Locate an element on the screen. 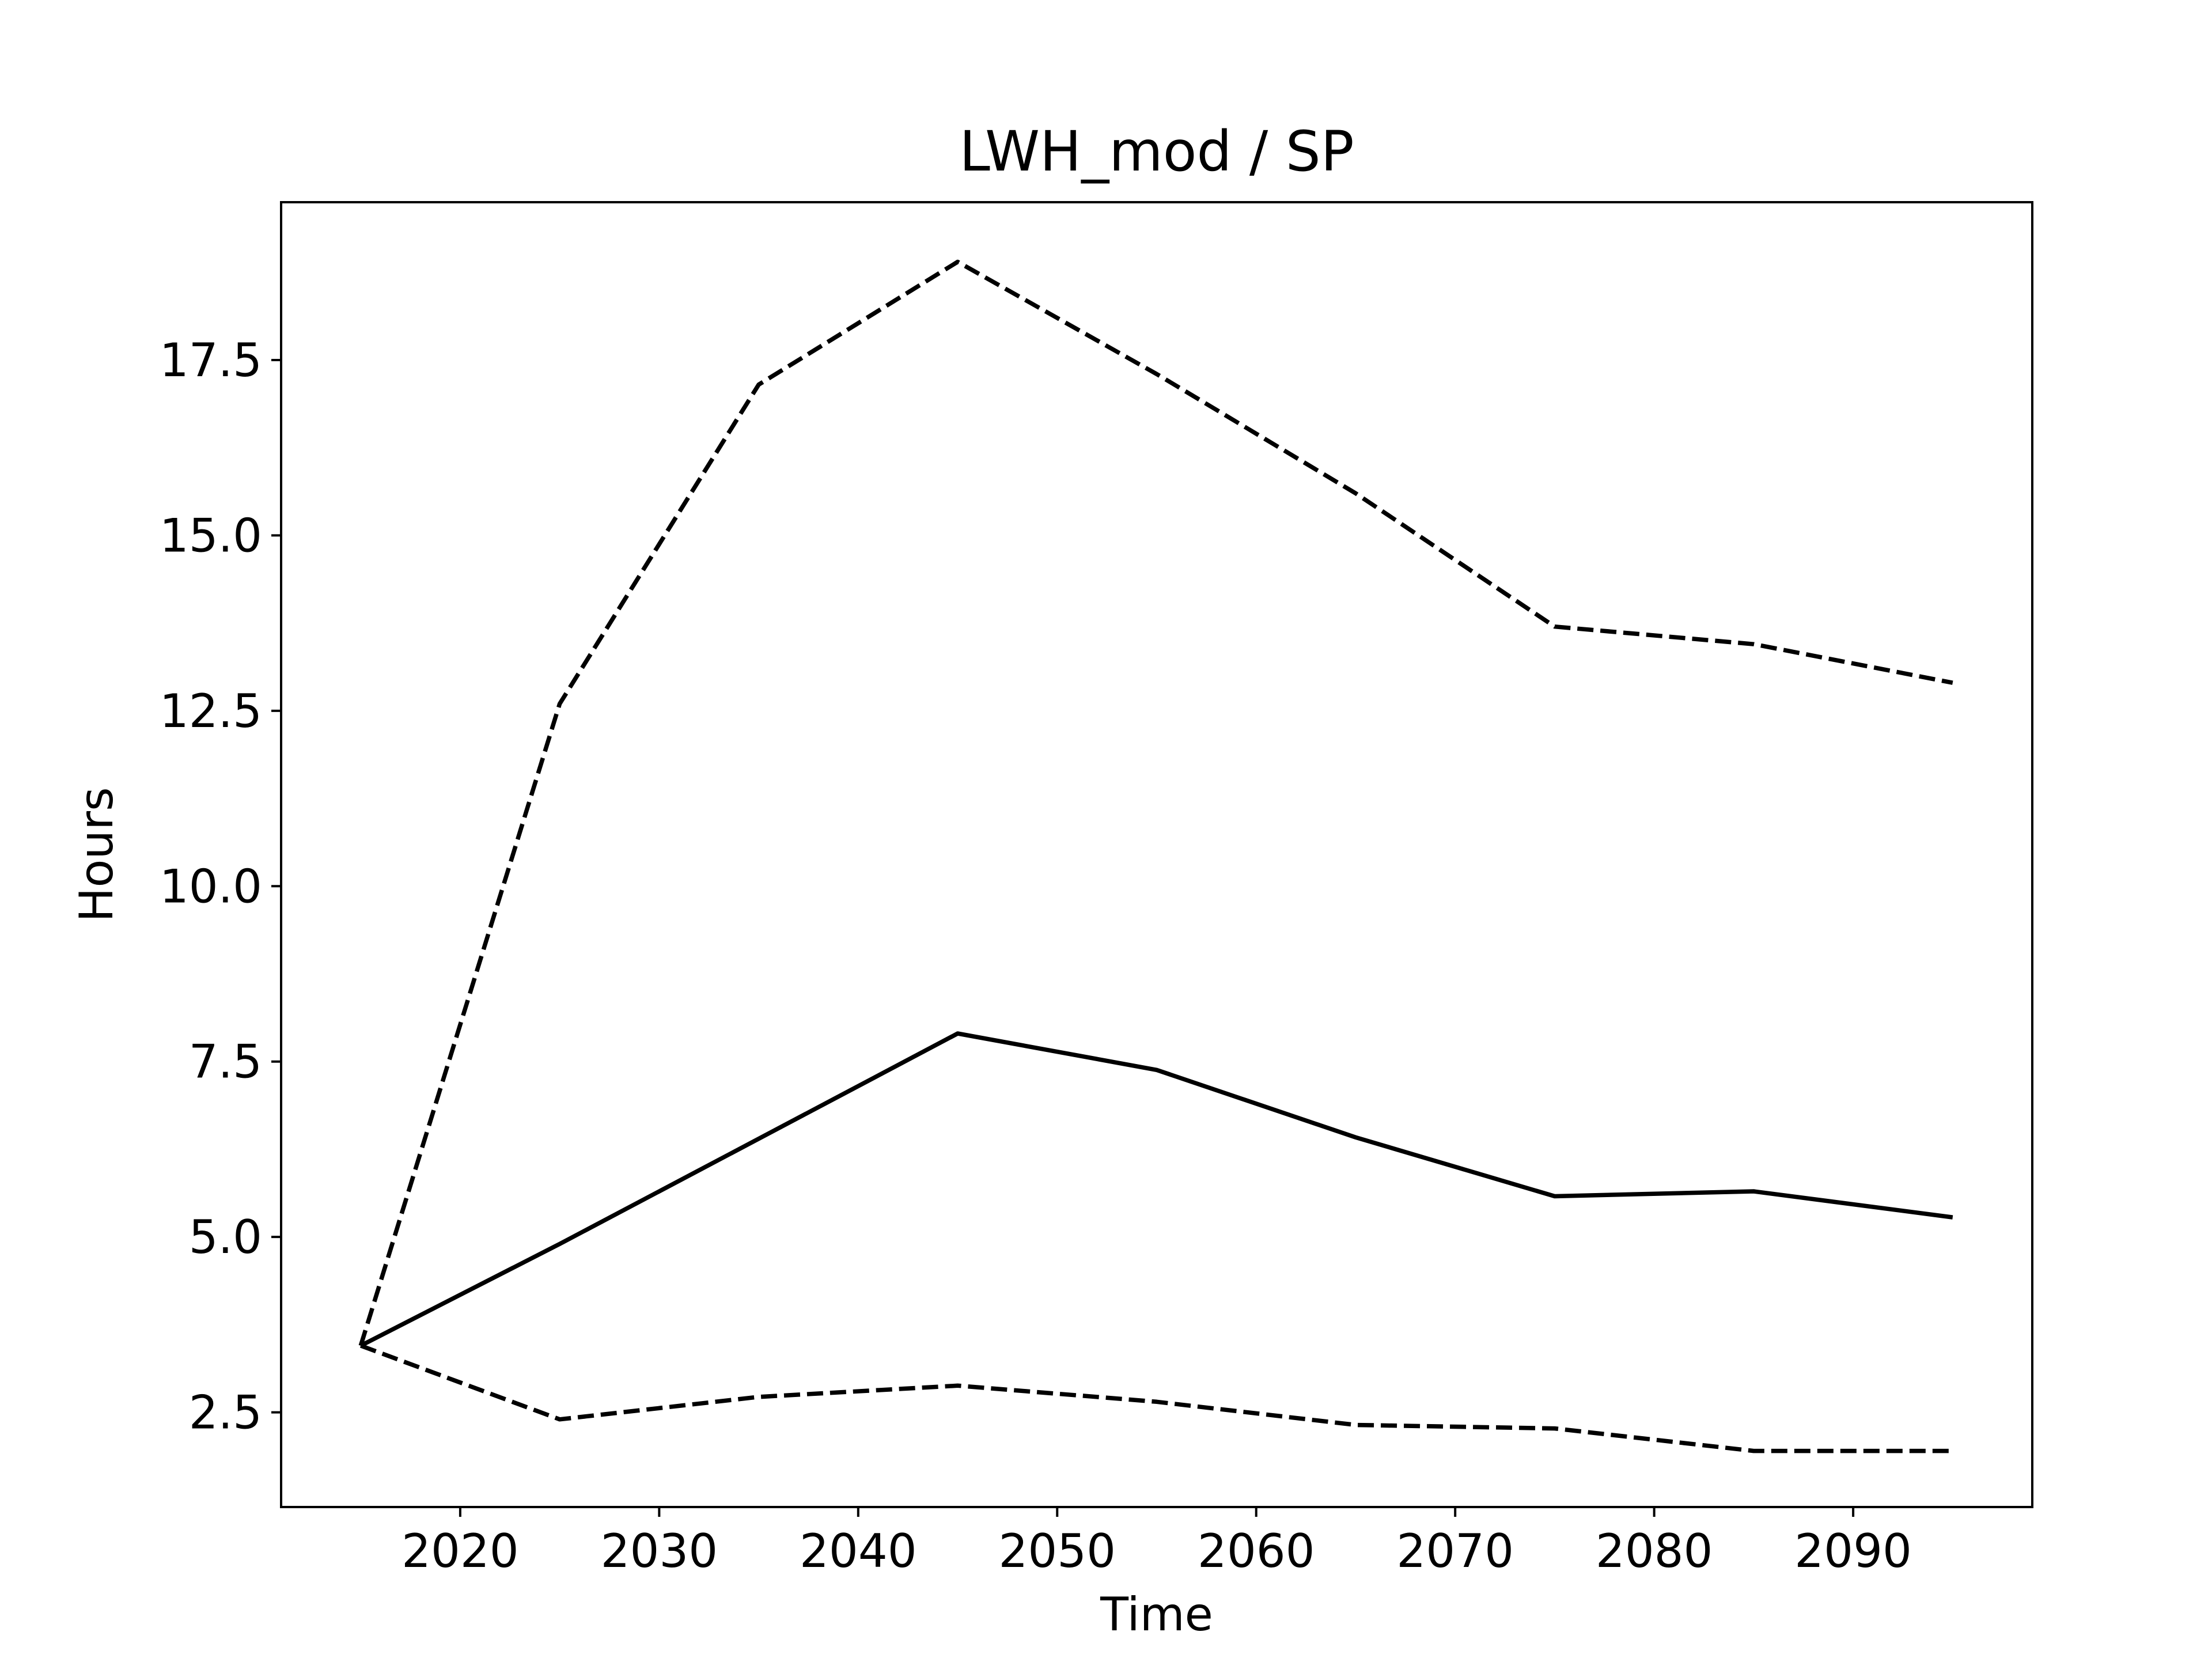  y-tick-label: 2.5 is located at coordinates (225, 1413).